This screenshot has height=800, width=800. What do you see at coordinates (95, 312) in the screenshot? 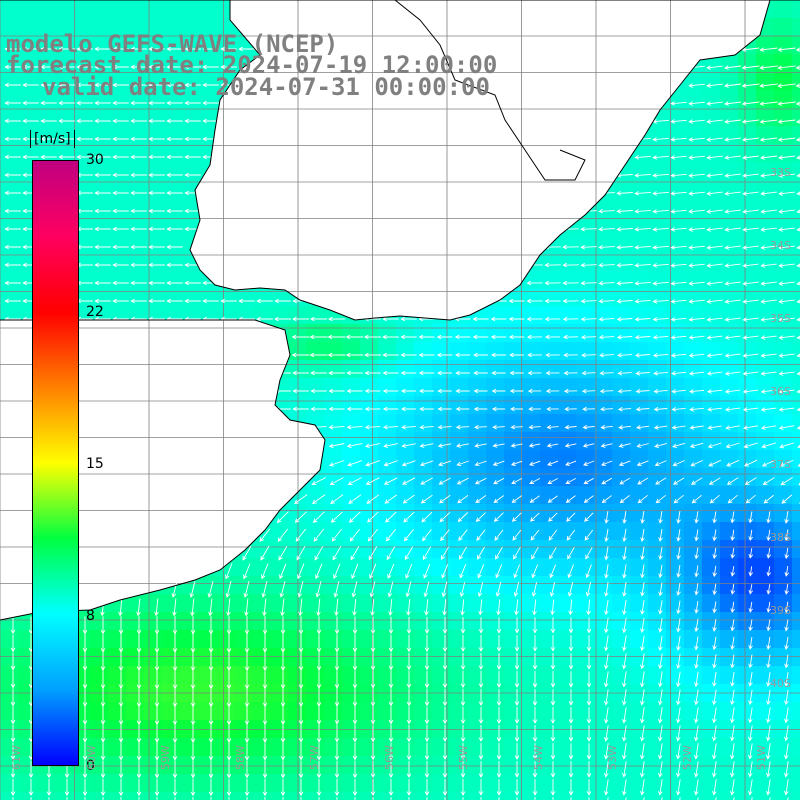
I see `colorbar-tick-label: 22` at bounding box center [95, 312].